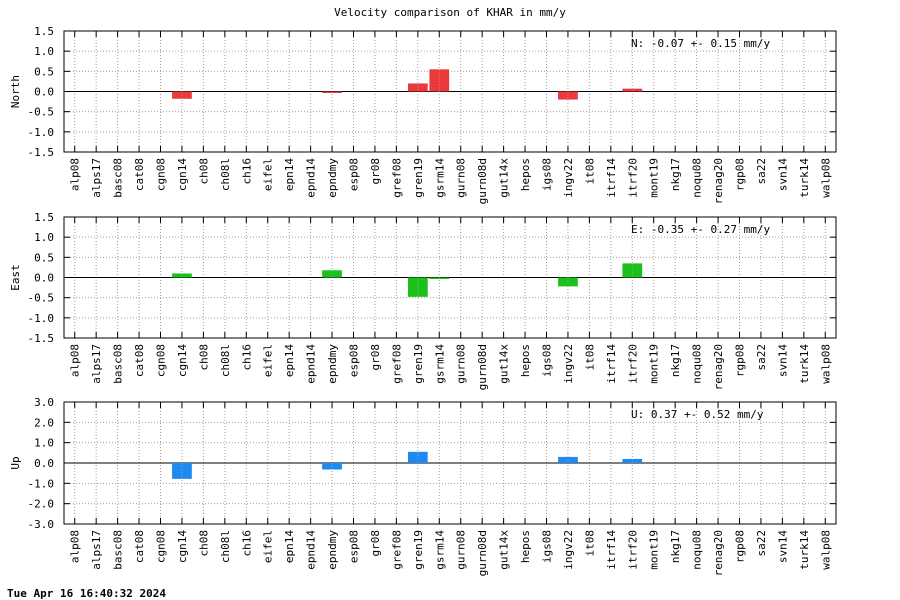 Image resolution: width=900 pixels, height=600 pixels. Describe the element at coordinates (139, 546) in the screenshot. I see `x-tick-label: cat08` at that location.